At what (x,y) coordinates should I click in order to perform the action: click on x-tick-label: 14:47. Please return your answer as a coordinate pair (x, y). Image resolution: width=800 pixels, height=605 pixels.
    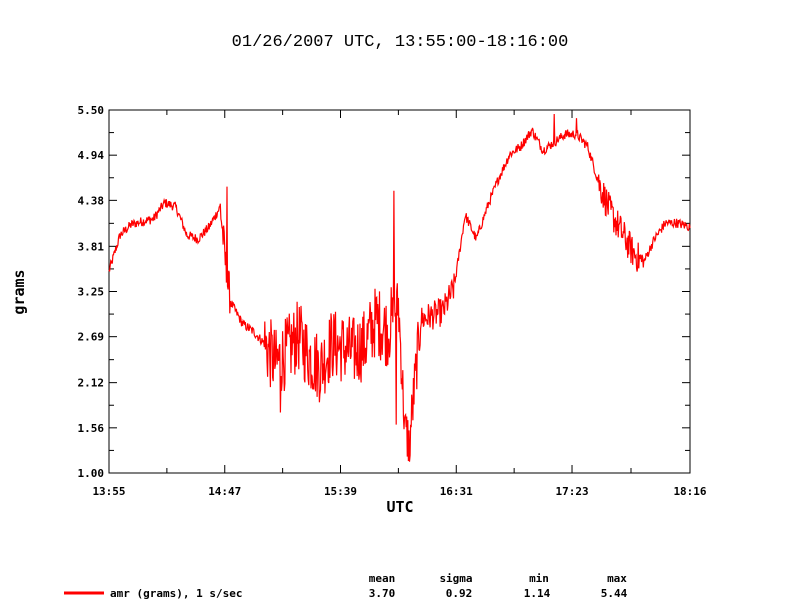
    Looking at the image, I should click on (224, 491).